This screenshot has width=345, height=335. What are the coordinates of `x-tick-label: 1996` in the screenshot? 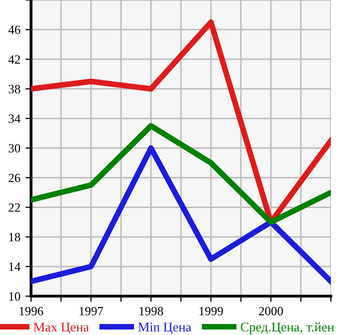 It's located at (32, 311).